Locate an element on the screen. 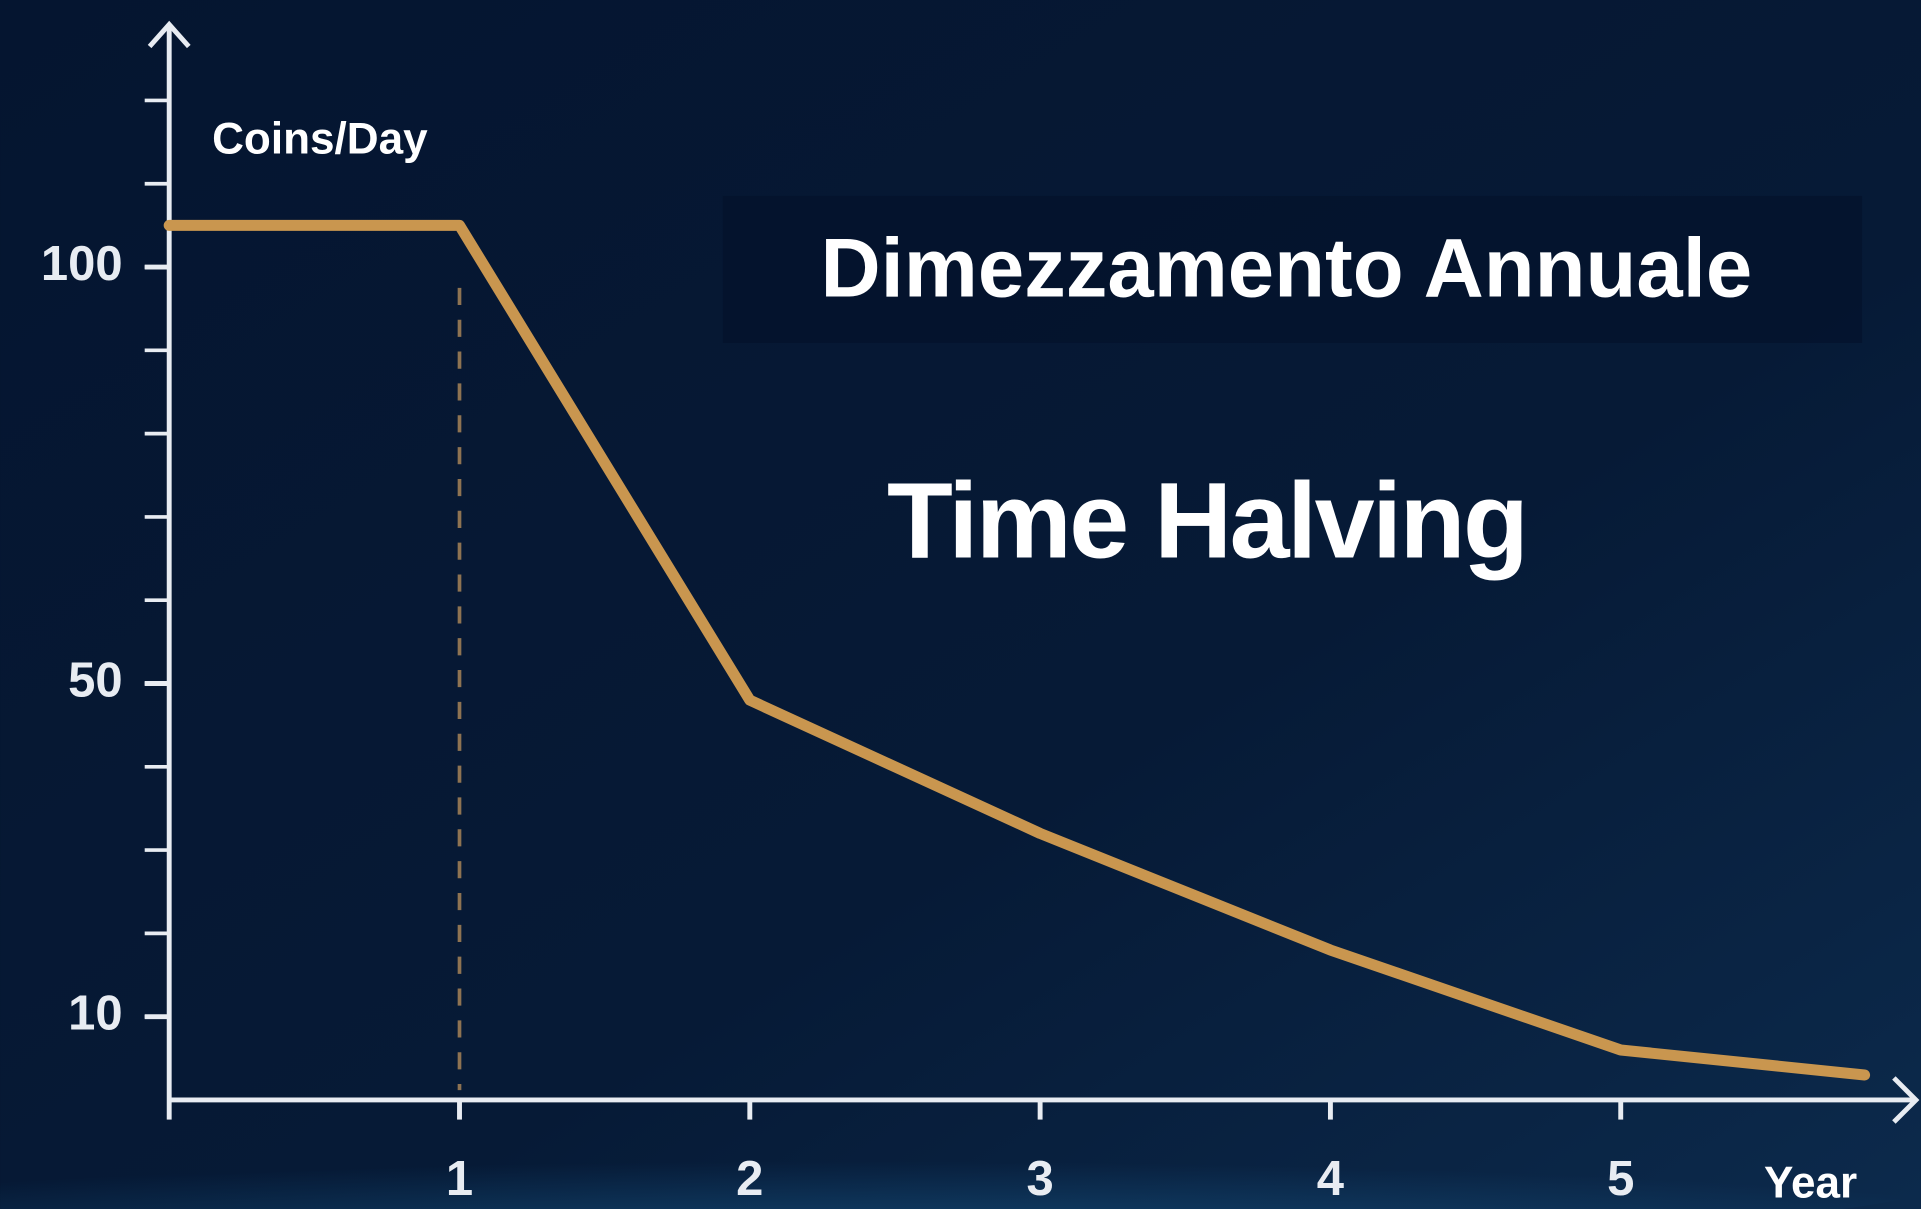 This screenshot has height=1209, width=1921. x-arrow is located at coordinates (1906, 1100).